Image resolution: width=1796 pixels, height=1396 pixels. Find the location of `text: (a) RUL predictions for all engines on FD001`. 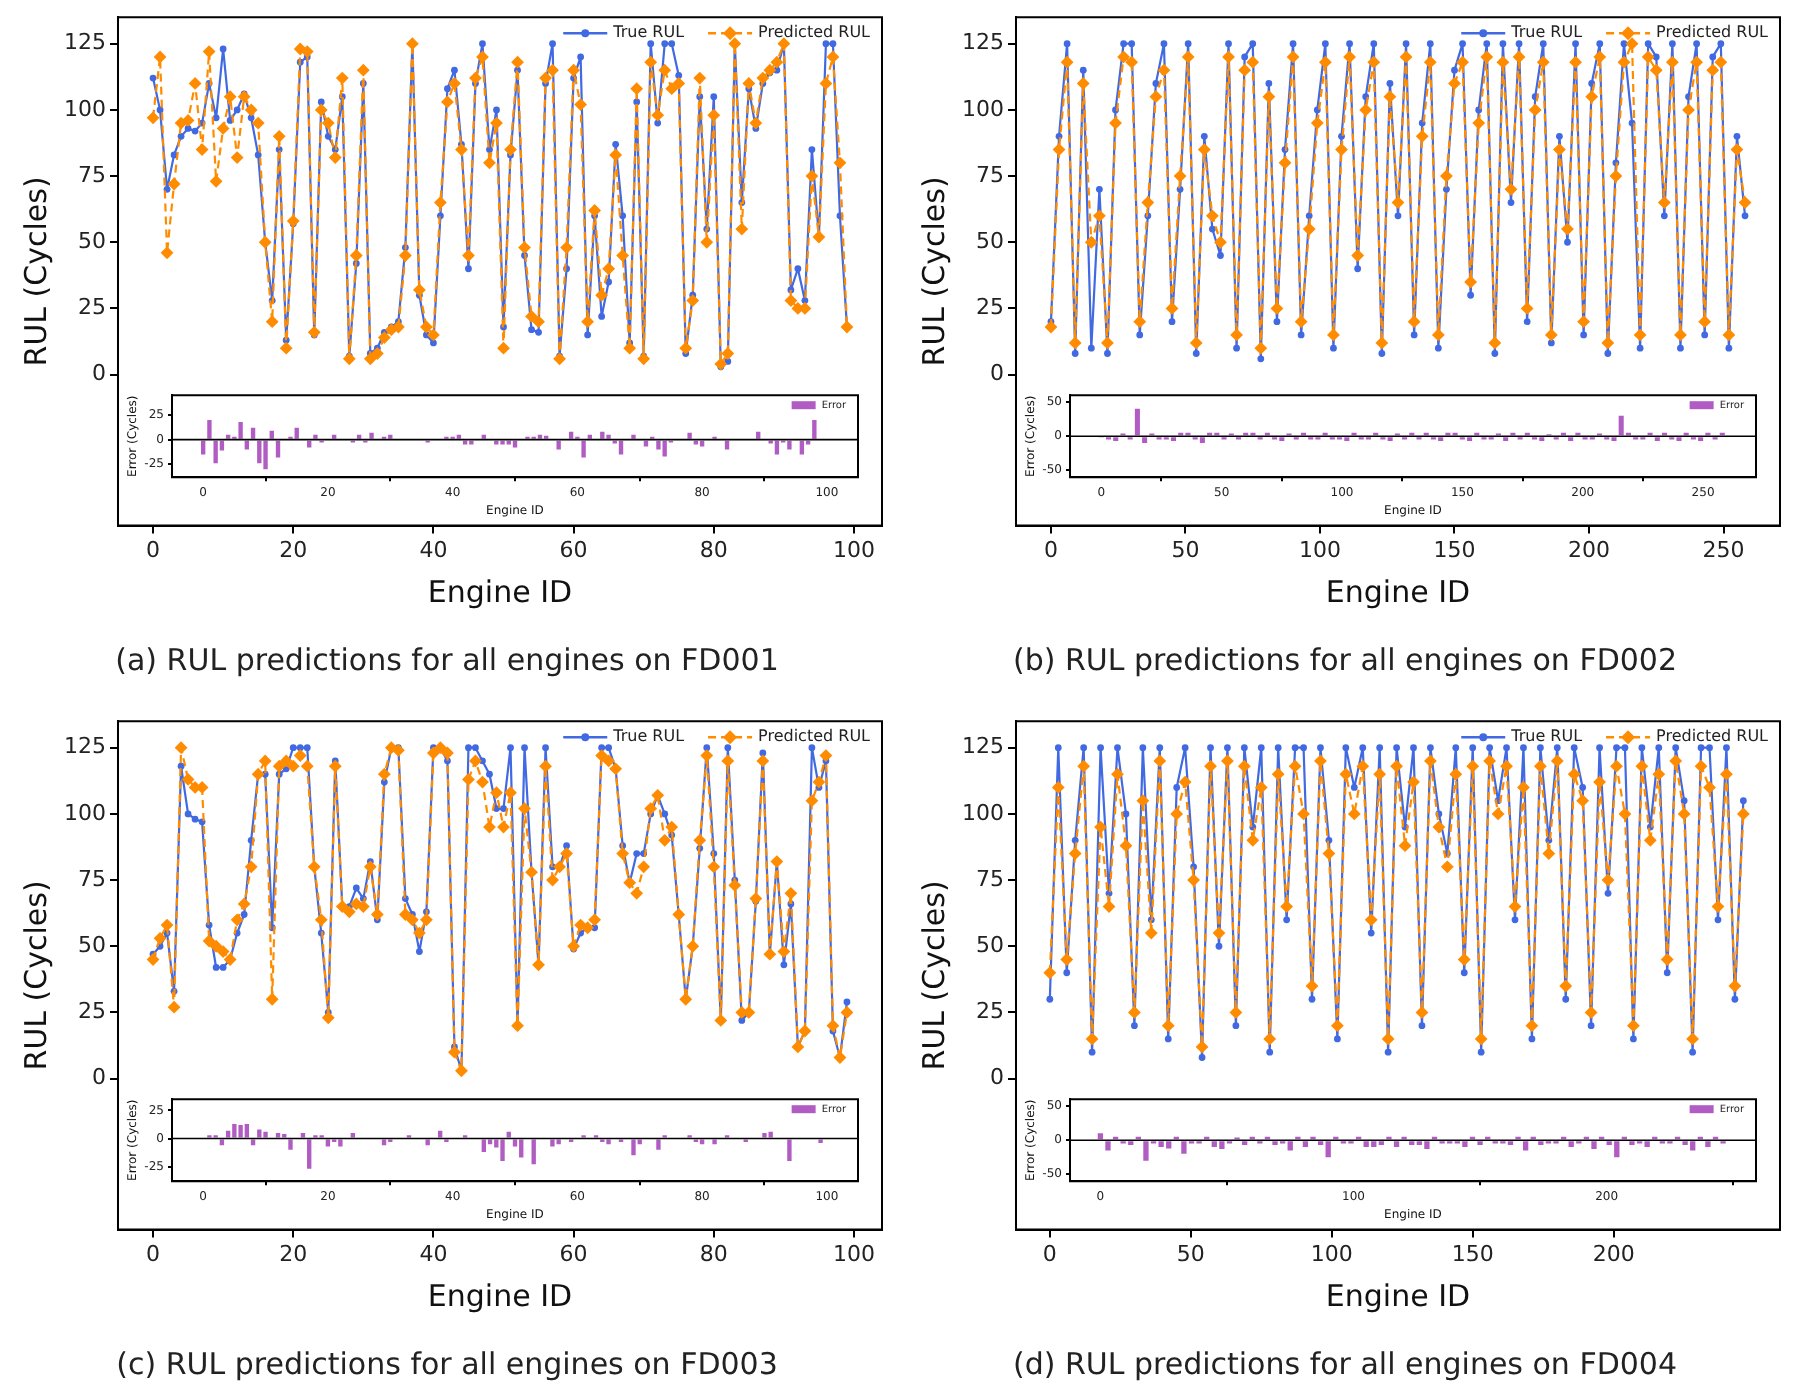

text: (a) RUL predictions for all engines on FD001 is located at coordinates (447, 659).